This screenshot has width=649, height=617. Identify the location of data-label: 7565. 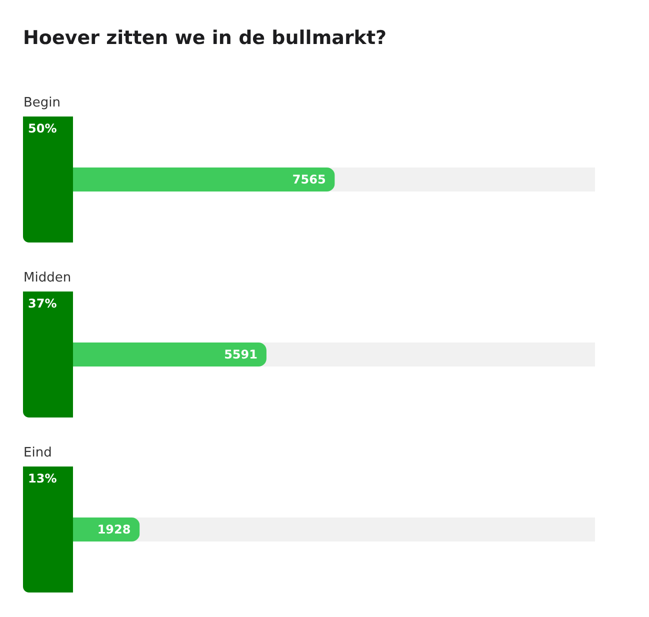
(309, 179).